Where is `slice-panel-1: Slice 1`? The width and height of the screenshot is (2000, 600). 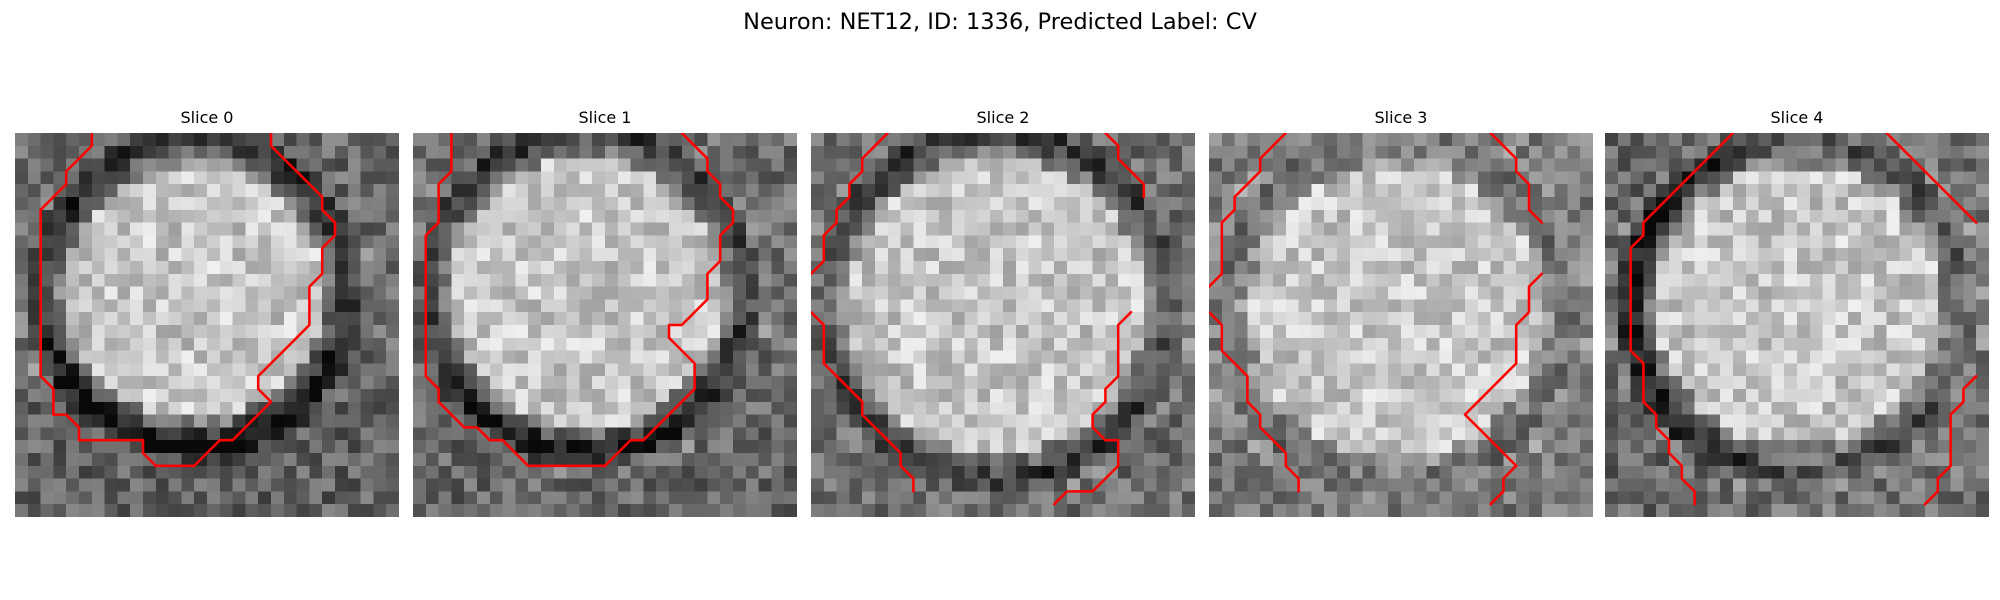
slice-panel-1: Slice 1 is located at coordinates (605, 312).